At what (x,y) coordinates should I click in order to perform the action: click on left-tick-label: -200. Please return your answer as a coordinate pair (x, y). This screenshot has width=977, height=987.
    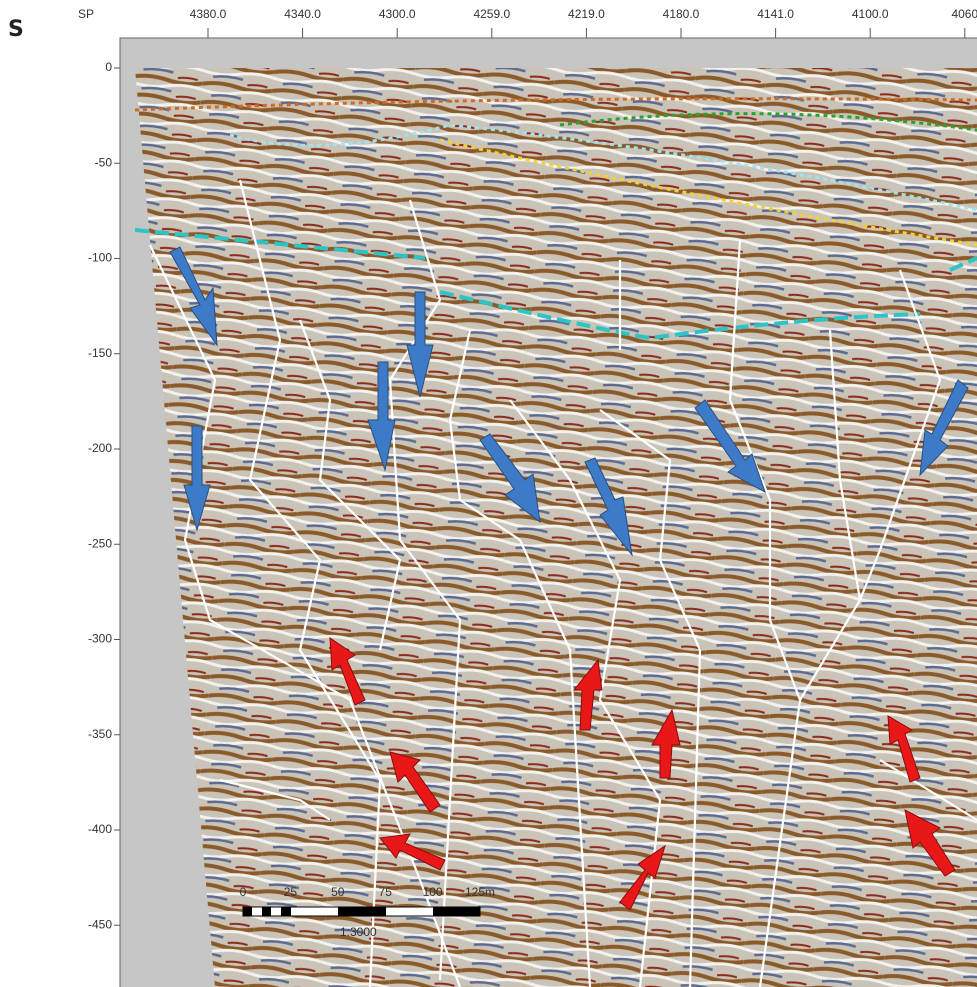
    Looking at the image, I should click on (100, 448).